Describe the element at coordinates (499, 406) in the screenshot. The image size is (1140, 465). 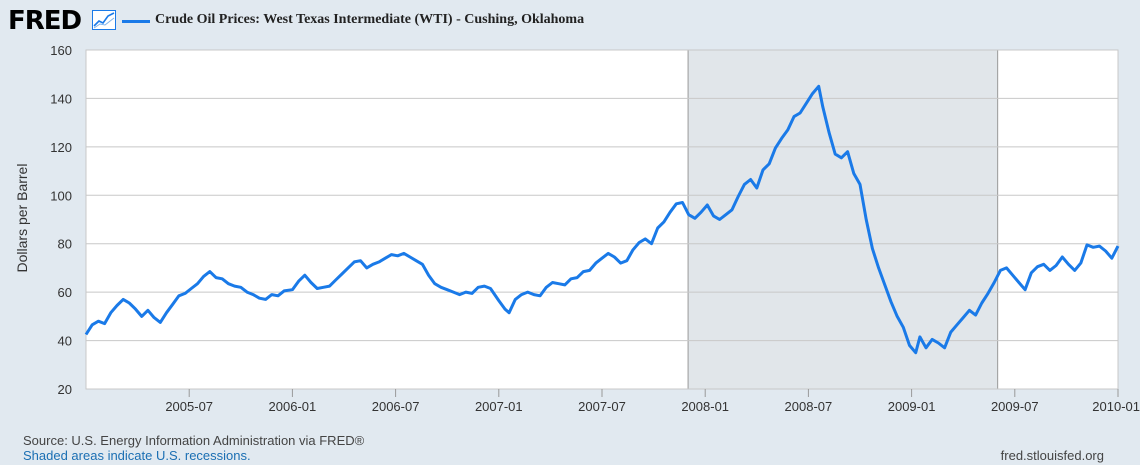
I see `x-tick-label: 2007-01` at that location.